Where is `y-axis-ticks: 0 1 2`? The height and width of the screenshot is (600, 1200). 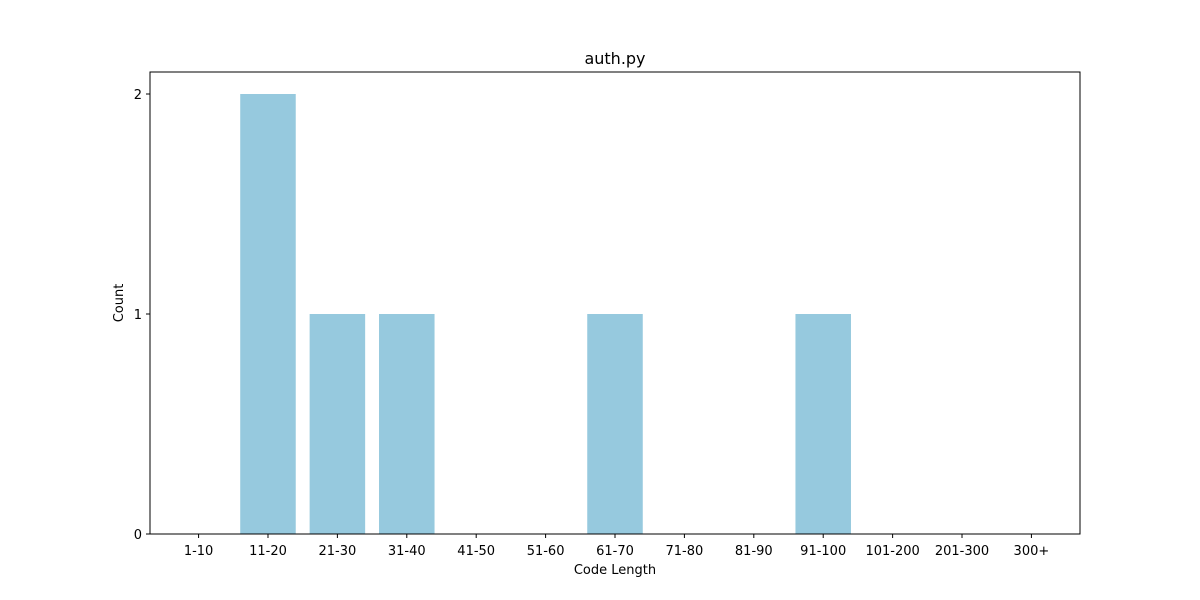 y-axis-ticks: 0 1 2 is located at coordinates (142, 315).